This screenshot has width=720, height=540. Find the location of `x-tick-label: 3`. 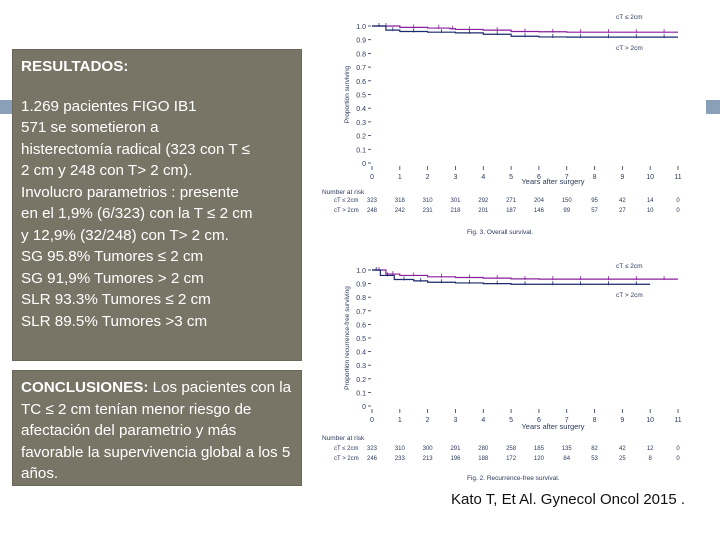

x-tick-label: 3 is located at coordinates (456, 177).